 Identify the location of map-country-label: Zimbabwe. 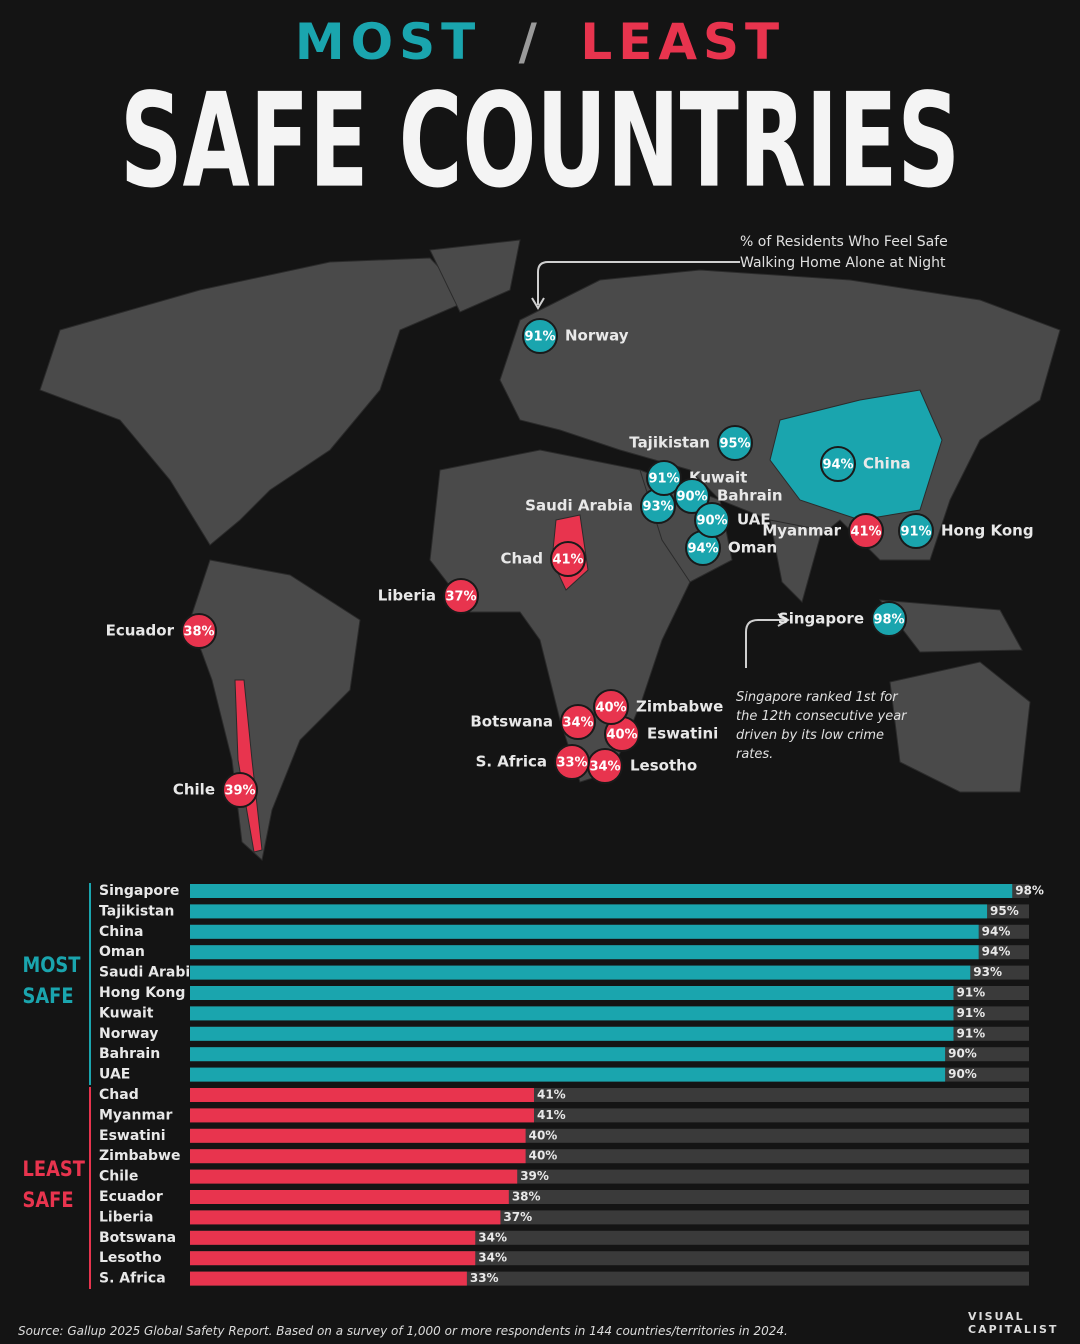
(679, 707).